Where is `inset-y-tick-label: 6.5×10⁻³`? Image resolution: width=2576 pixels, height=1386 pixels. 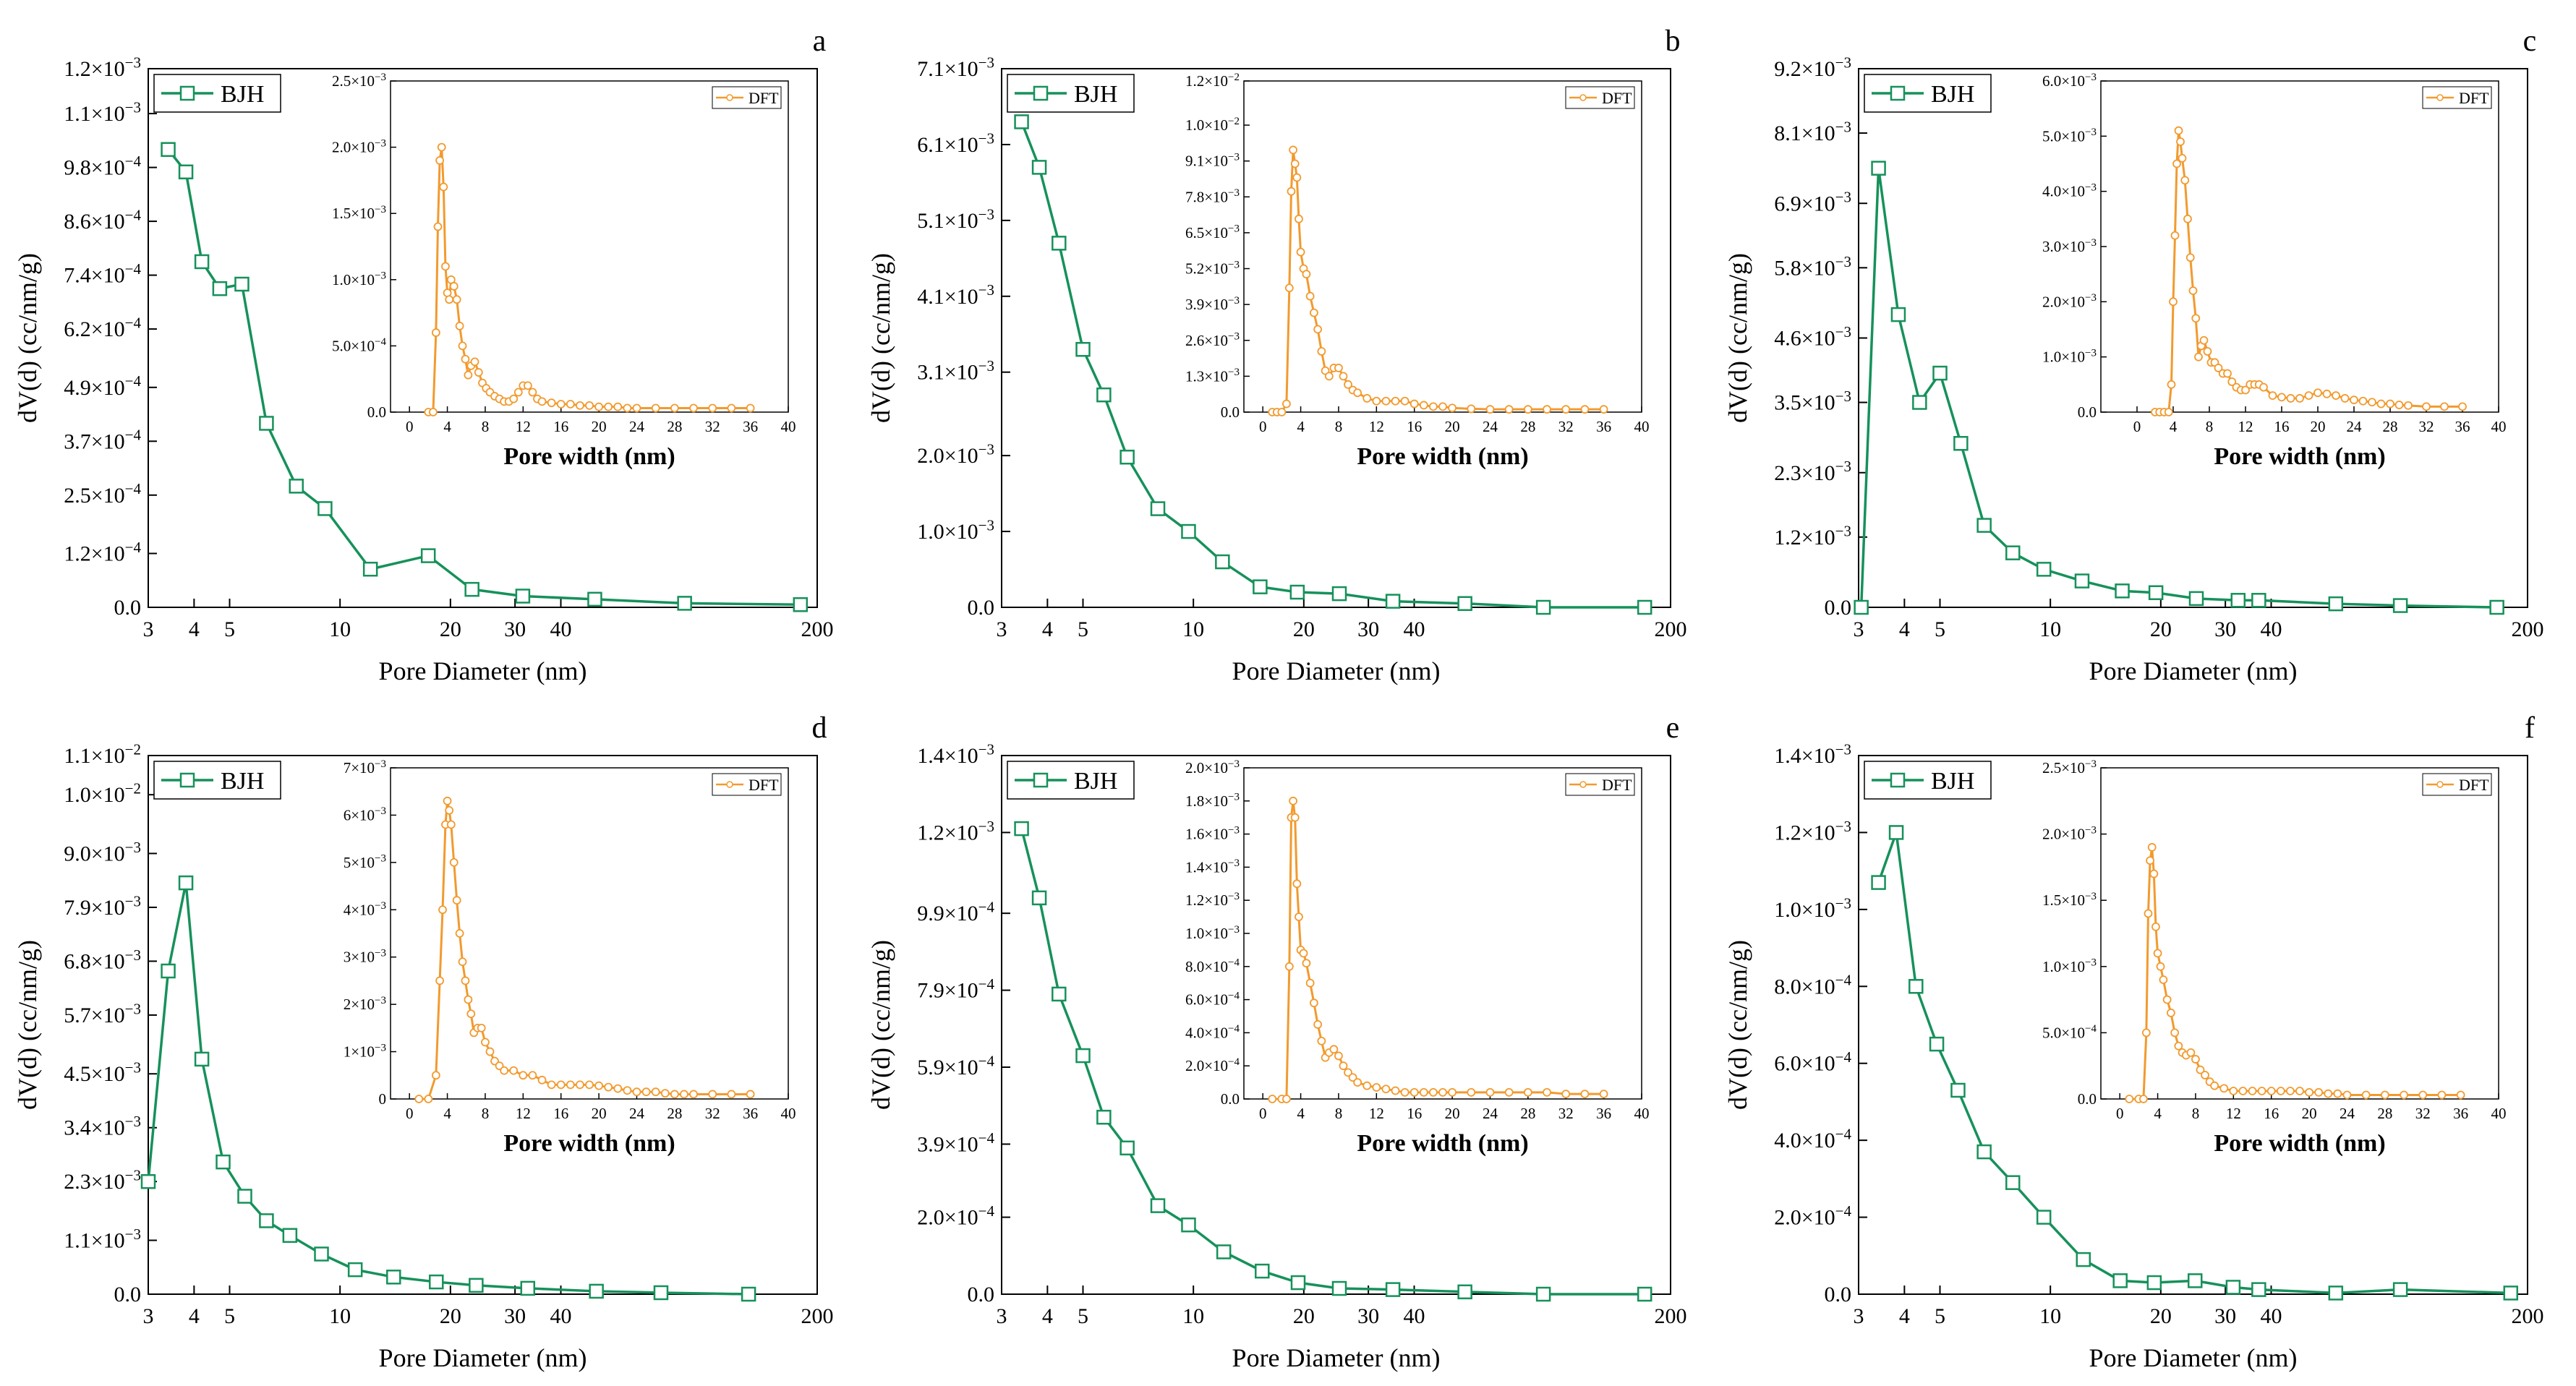
inset-y-tick-label: 6.5×10⁻³ is located at coordinates (1212, 232).